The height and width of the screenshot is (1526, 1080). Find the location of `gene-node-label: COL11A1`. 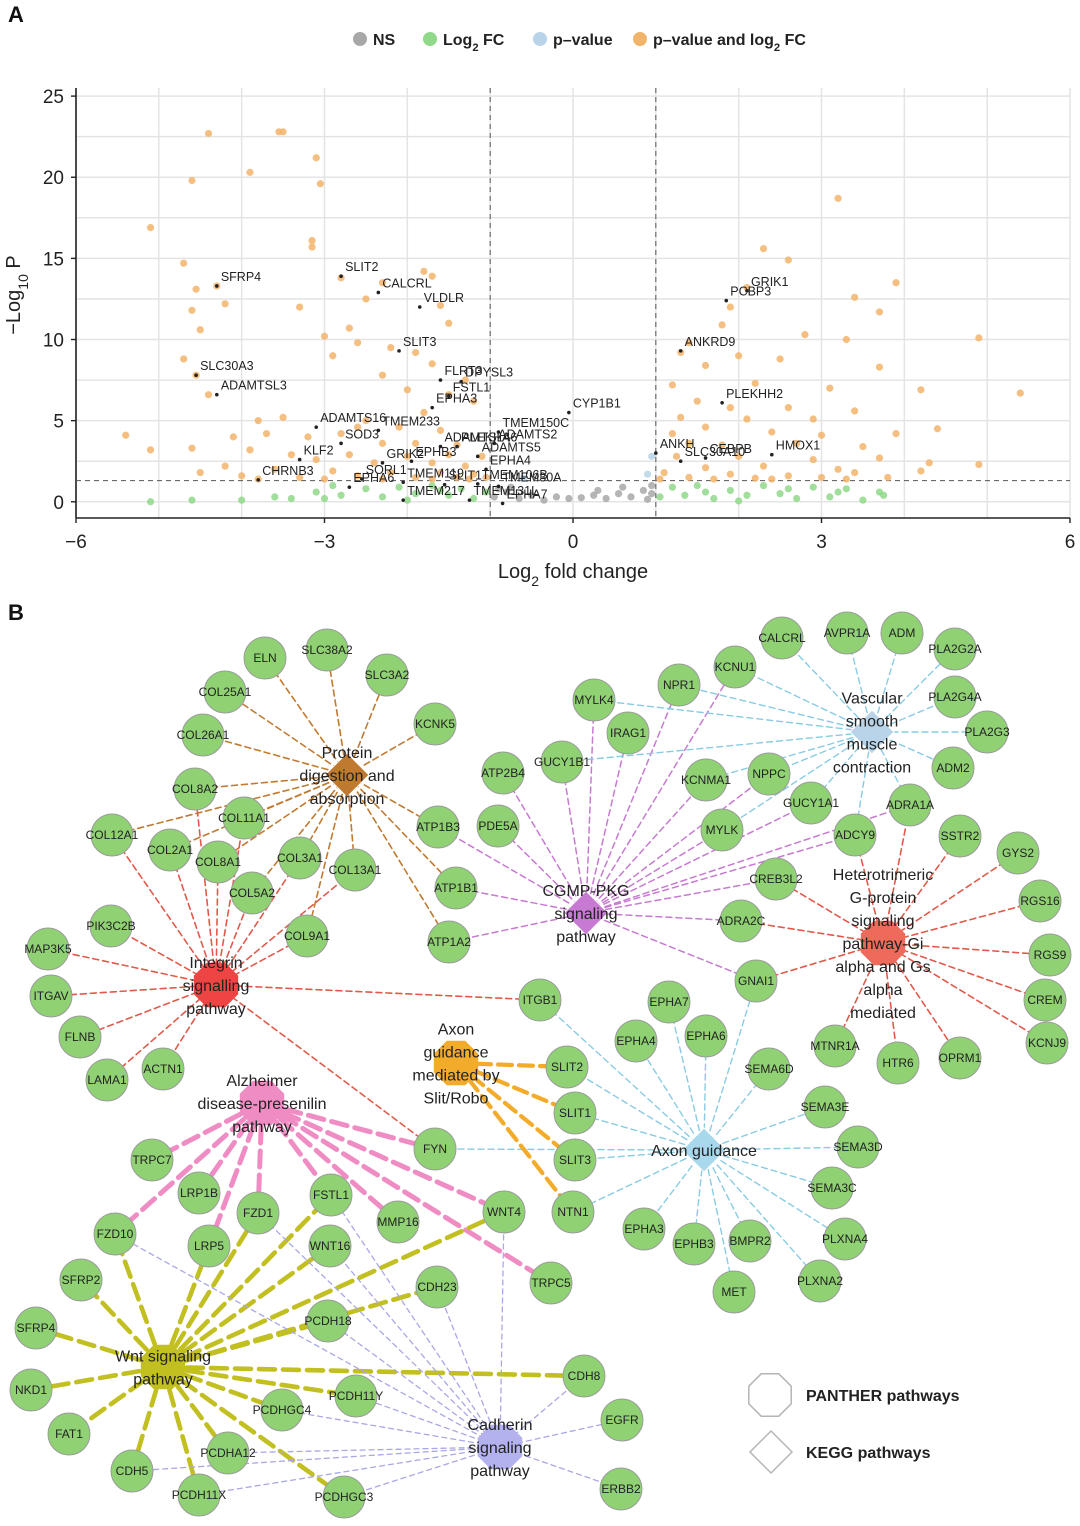

gene-node-label: COL11A1 is located at coordinates (244, 818).